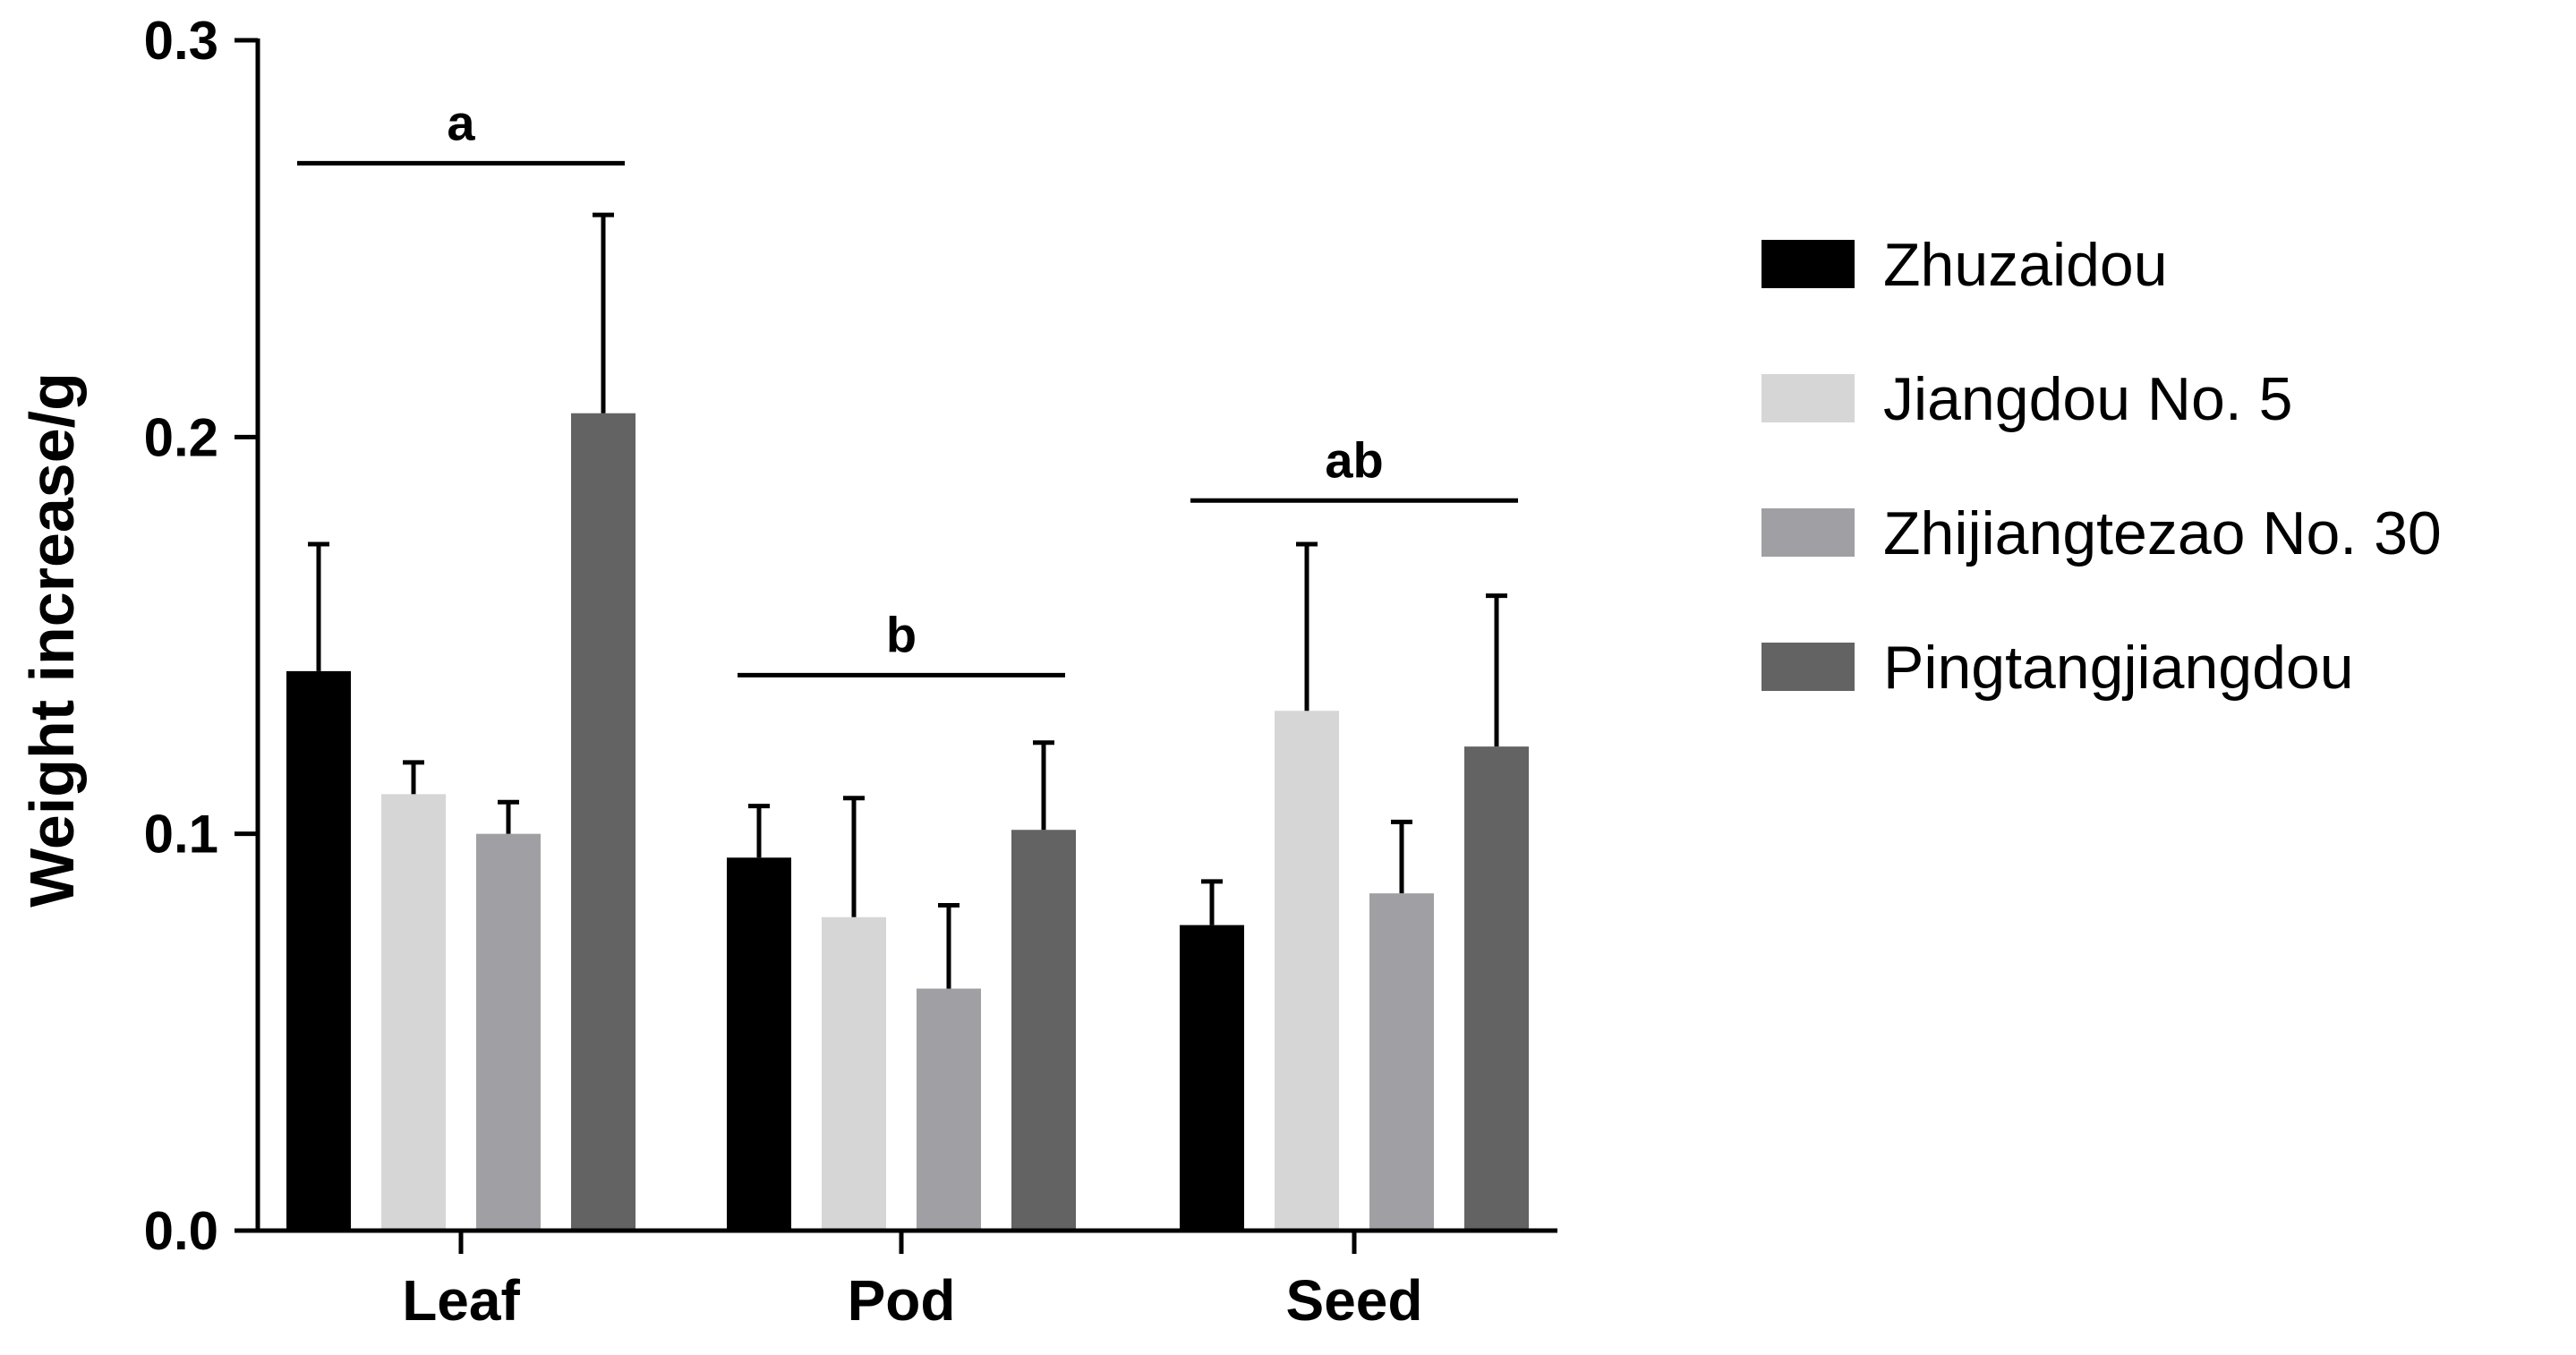  I want to click on y-tick-label: 0.0, so click(181, 1231).